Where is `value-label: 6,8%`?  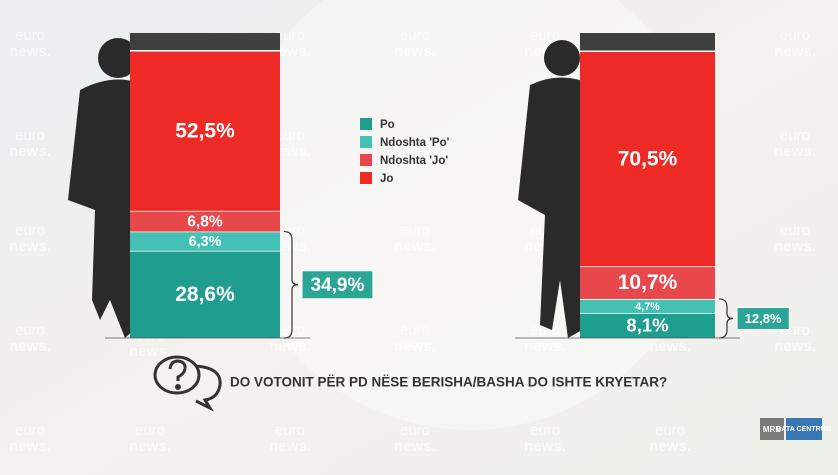
value-label: 6,8% is located at coordinates (205, 221).